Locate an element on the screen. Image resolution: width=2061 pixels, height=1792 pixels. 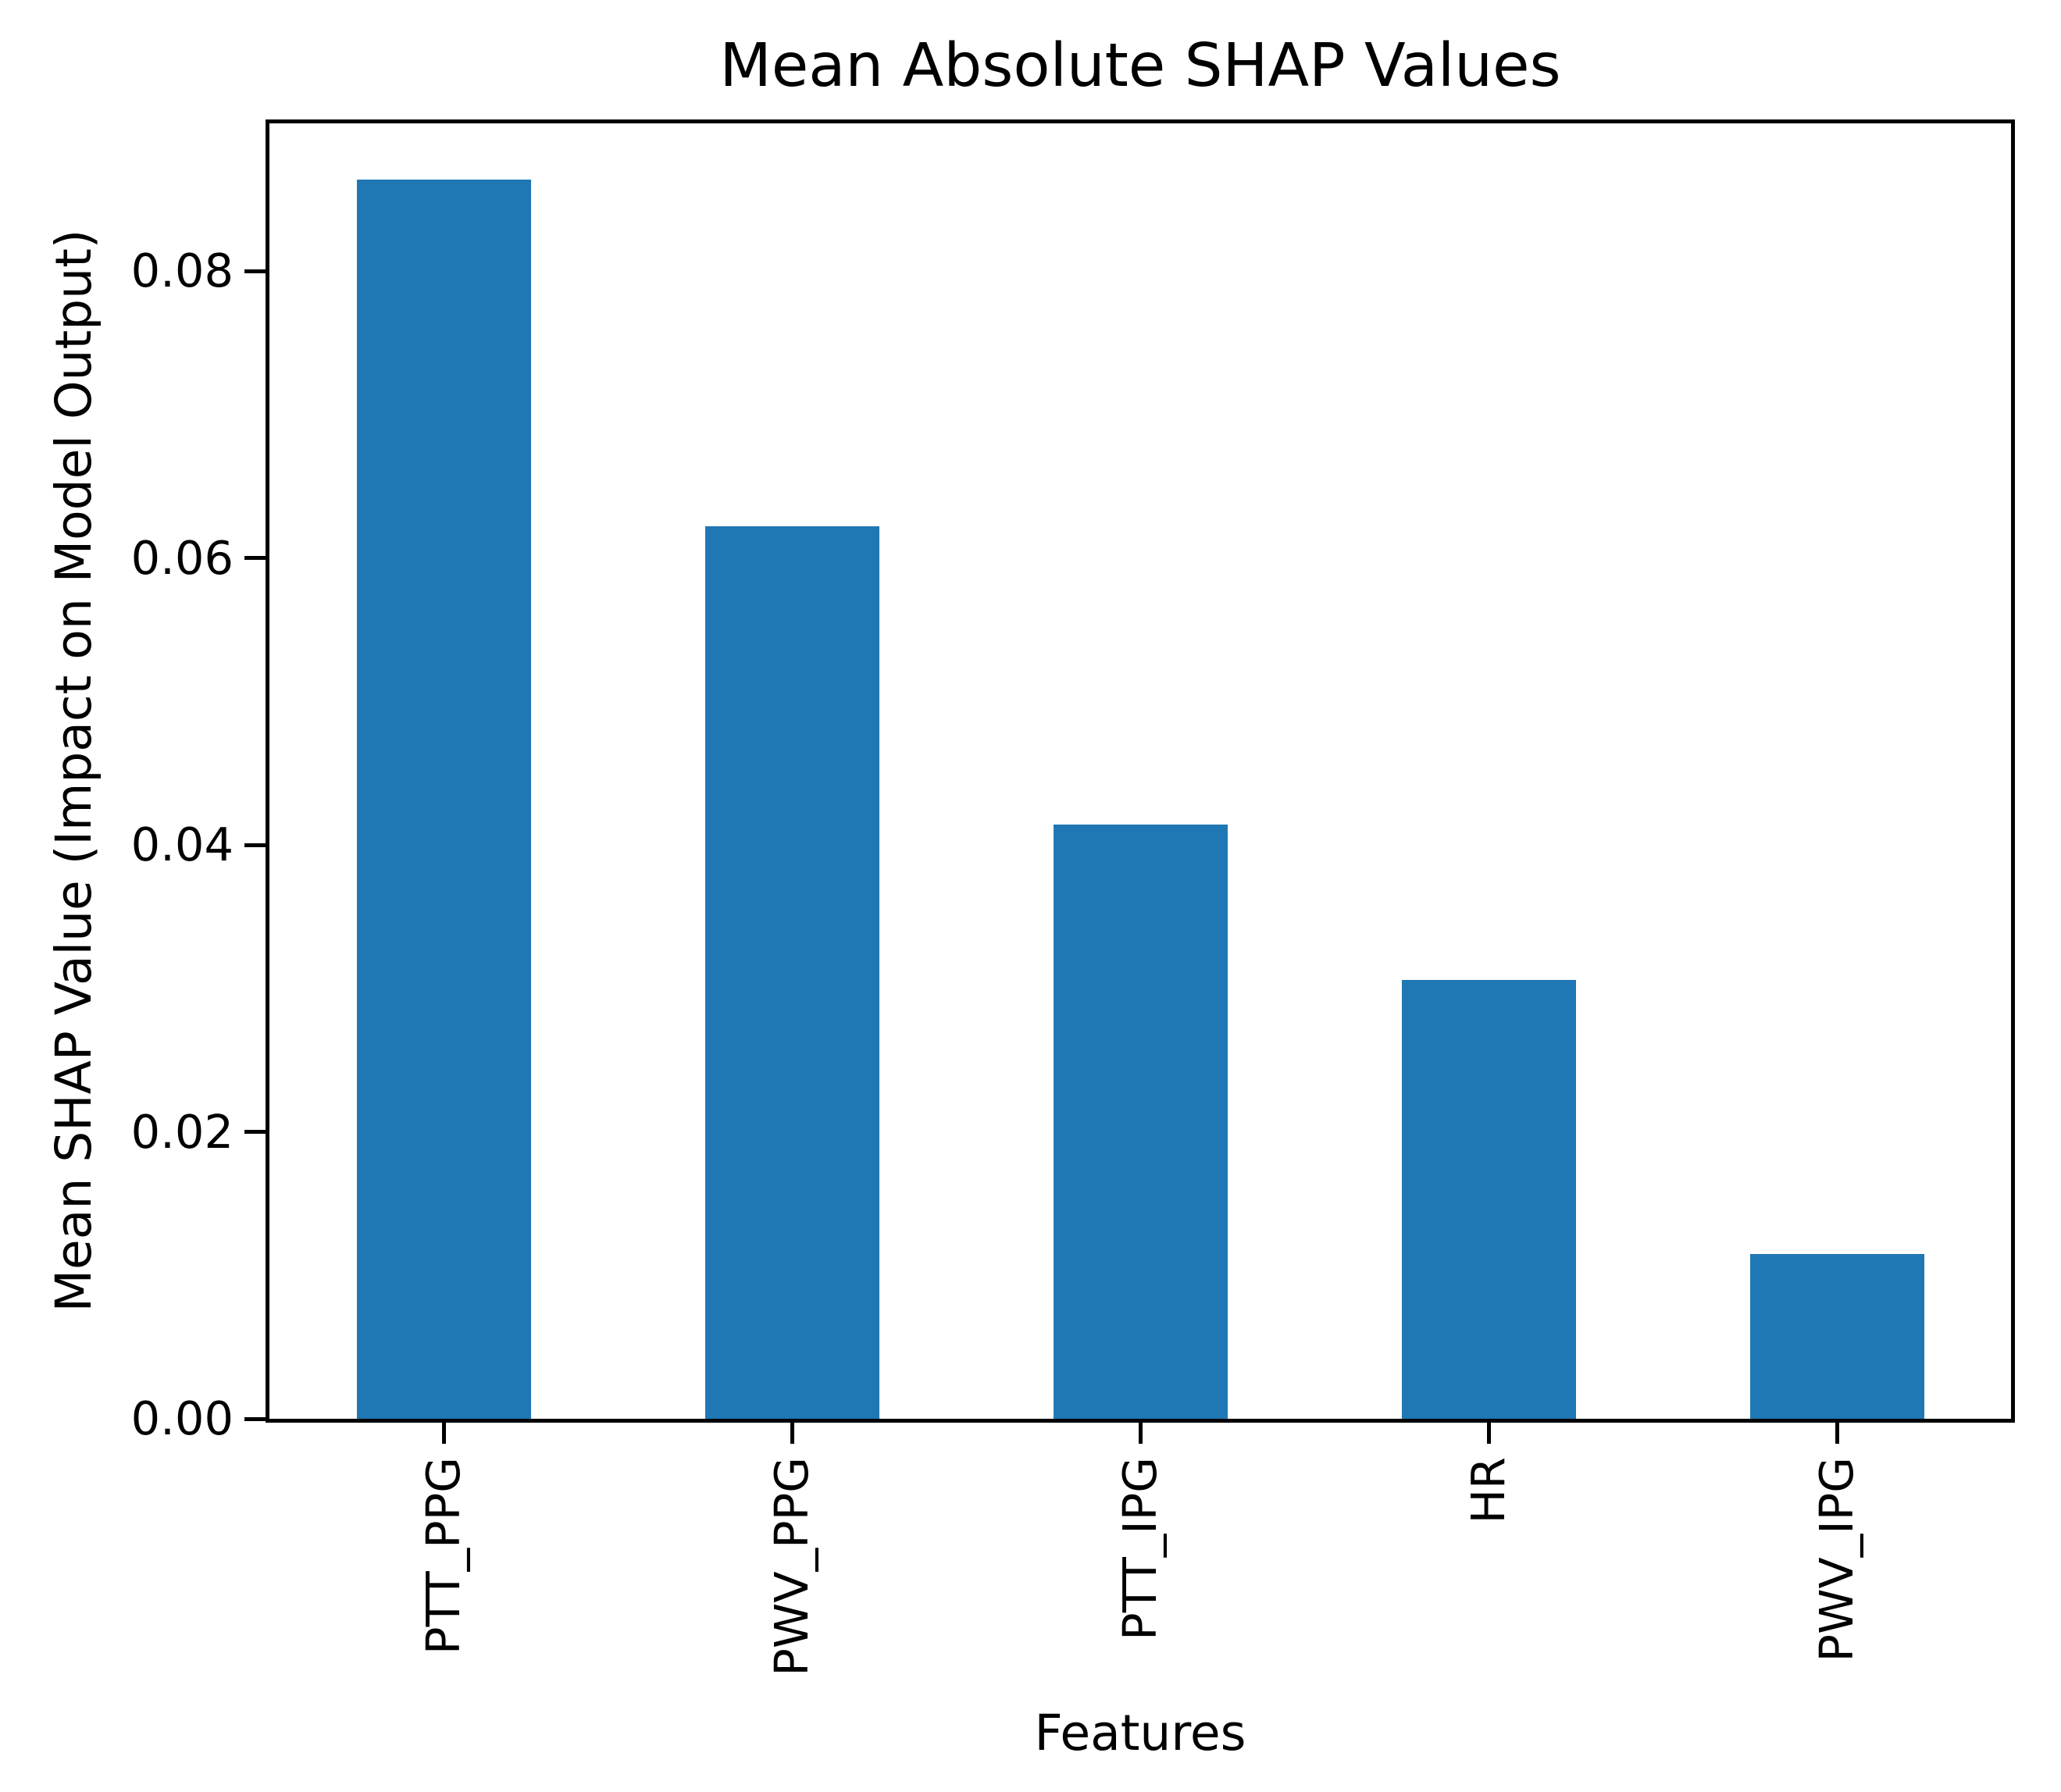
x-axis-tick-label: PWV_IPG is located at coordinates (1836, 1559).